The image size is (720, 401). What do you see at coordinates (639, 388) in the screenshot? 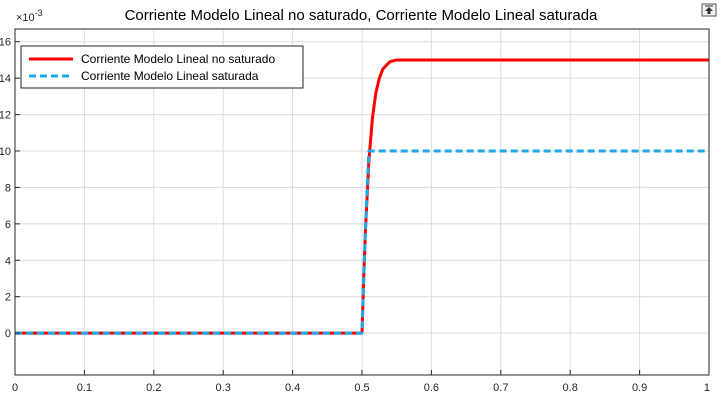
I see `x-tick-label: 0.9` at bounding box center [639, 388].